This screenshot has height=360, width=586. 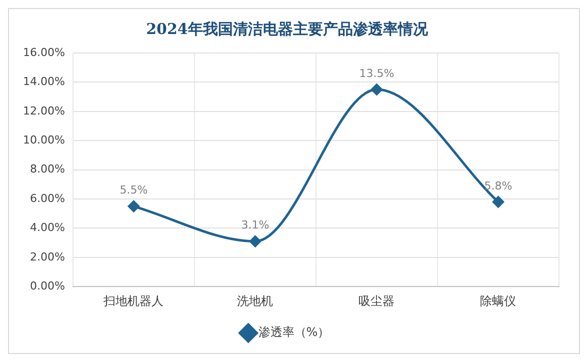 I want to click on data-label: 3.1%, so click(x=255, y=225).